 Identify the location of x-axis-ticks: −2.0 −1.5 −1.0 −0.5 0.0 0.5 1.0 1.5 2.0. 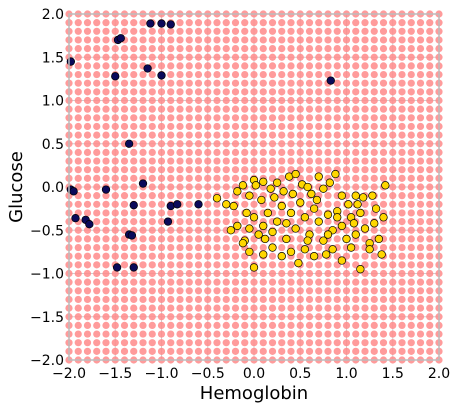
(251, 374).